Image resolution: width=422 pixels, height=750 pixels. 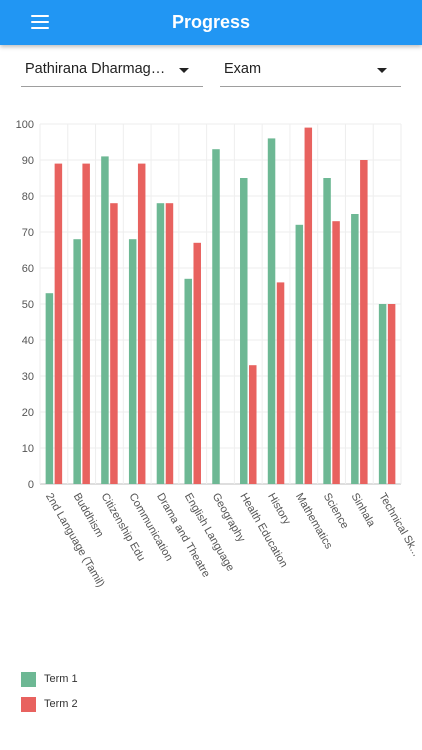 I want to click on y-tick-label: 60, so click(x=28, y=269).